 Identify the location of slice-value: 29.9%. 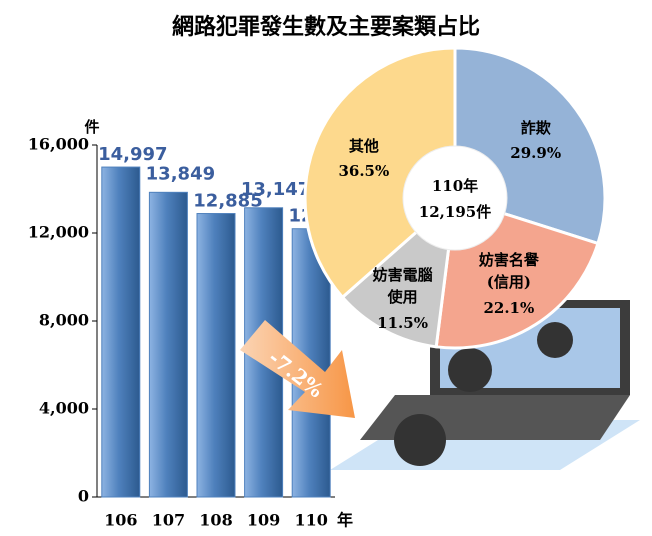
(536, 152).